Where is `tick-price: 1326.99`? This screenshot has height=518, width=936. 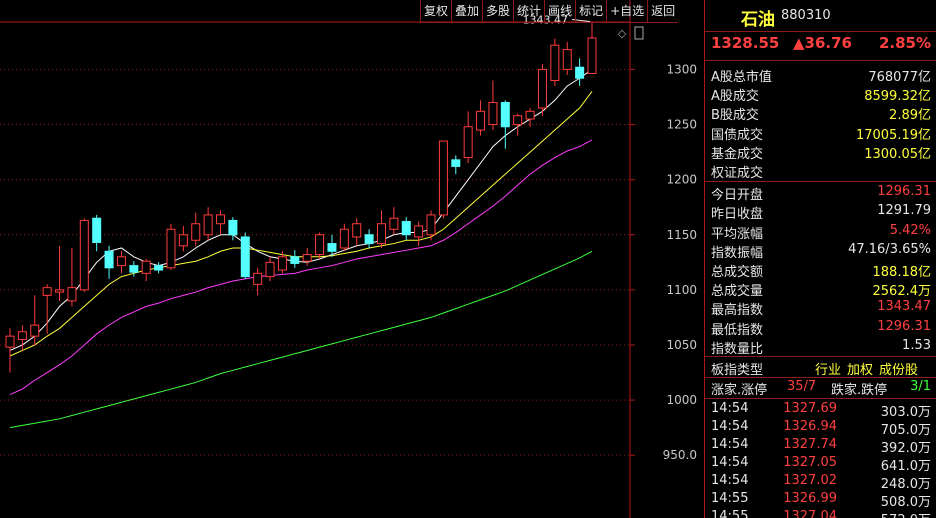
tick-price: 1326.99 is located at coordinates (810, 498).